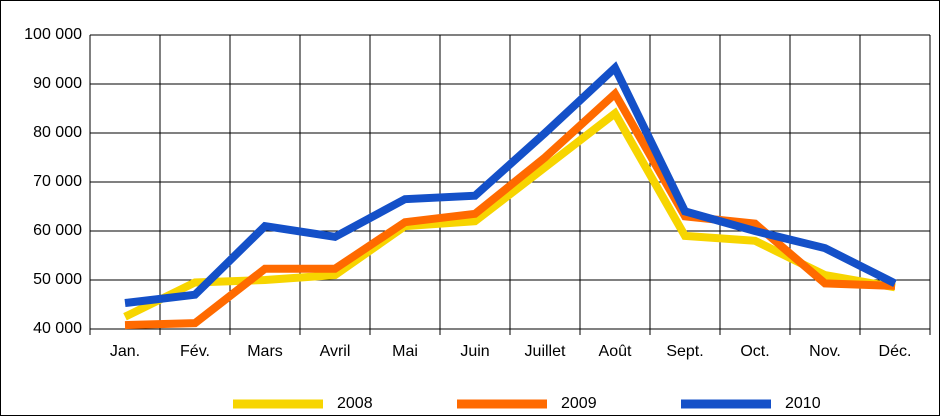 The height and width of the screenshot is (416, 940). What do you see at coordinates (57, 328) in the screenshot?
I see `y-tick-label: 40 000` at bounding box center [57, 328].